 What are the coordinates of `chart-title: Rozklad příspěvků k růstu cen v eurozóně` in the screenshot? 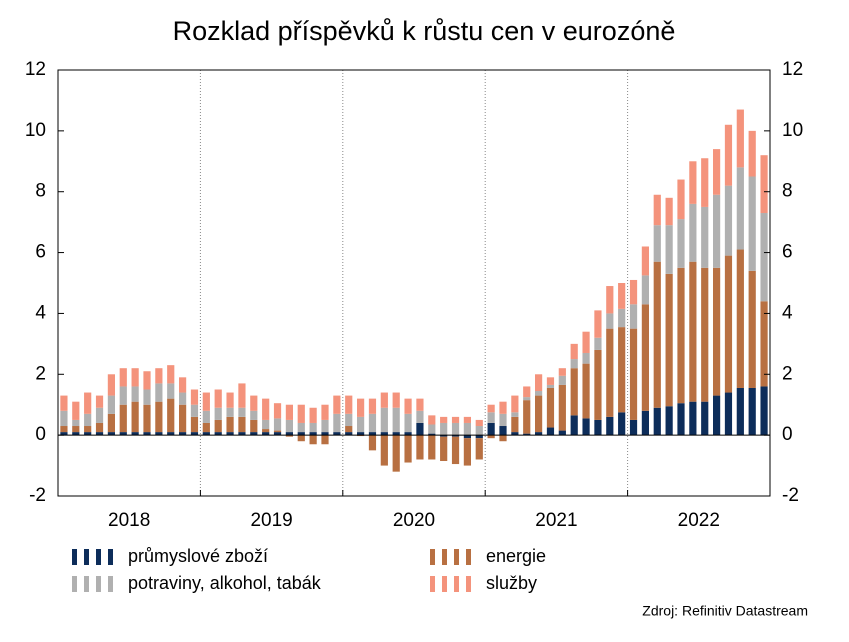 It's located at (424, 31).